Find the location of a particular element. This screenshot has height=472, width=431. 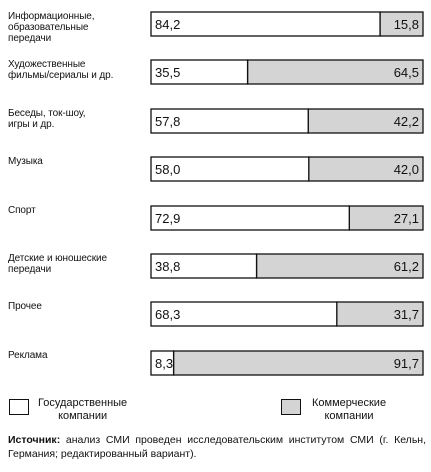

category-label-1-line-1: Информационные, is located at coordinates (51, 16).